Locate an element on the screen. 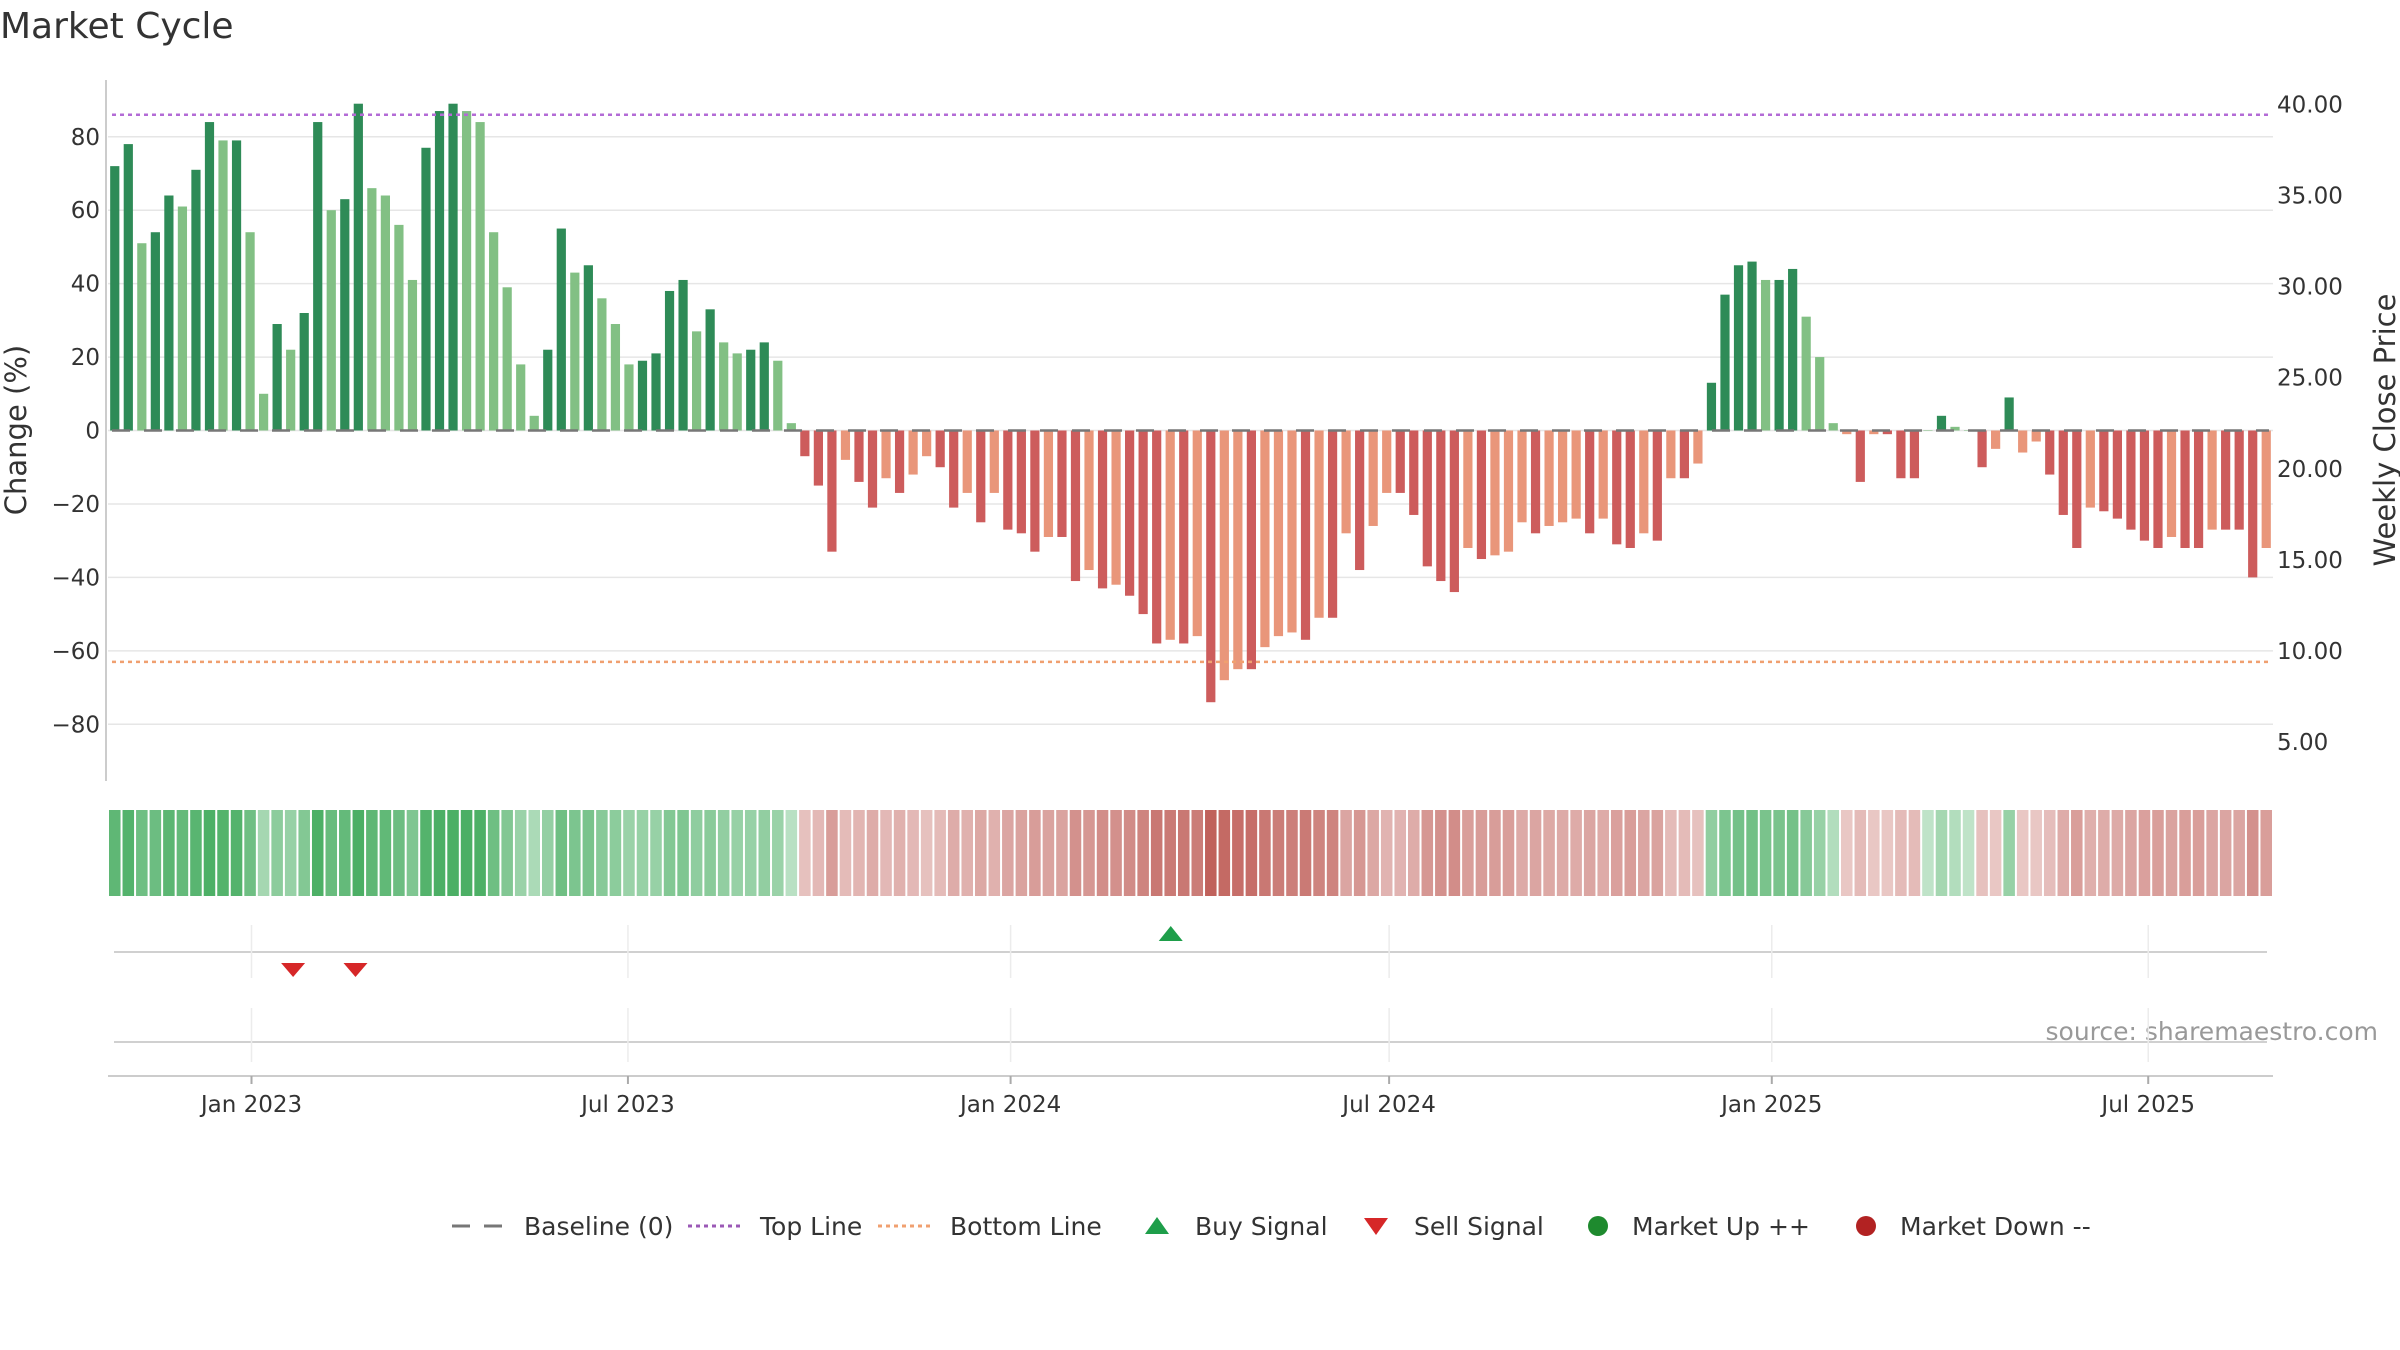 This screenshot has height=1350, width=2400. legend-item: Top Line is located at coordinates (775, 1226).